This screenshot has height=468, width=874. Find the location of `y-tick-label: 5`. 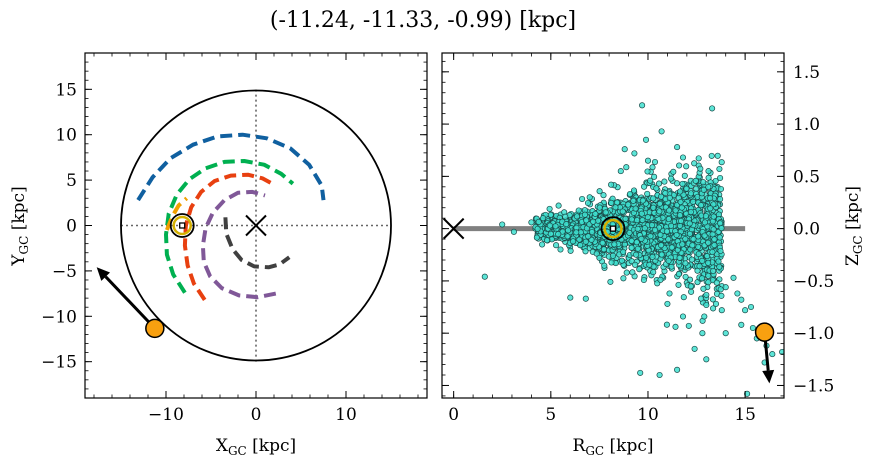

y-tick-label: 5 is located at coordinates (71, 181).